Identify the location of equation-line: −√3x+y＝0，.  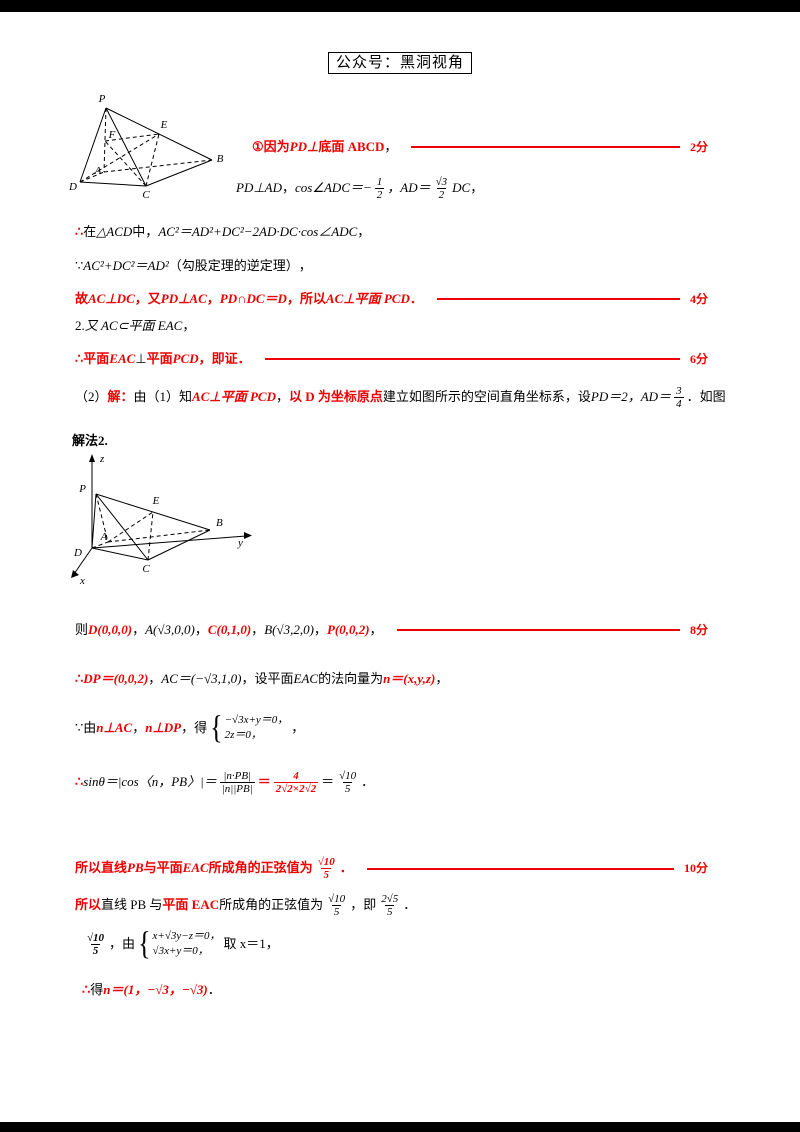
(256, 720).